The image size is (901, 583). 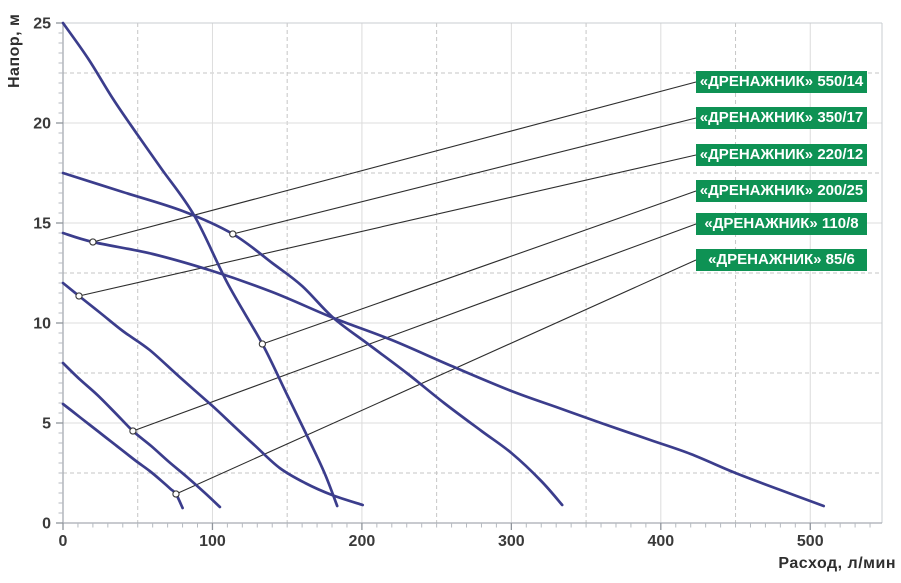 I want to click on y-axis-title: Напор, м, so click(x=14, y=50).